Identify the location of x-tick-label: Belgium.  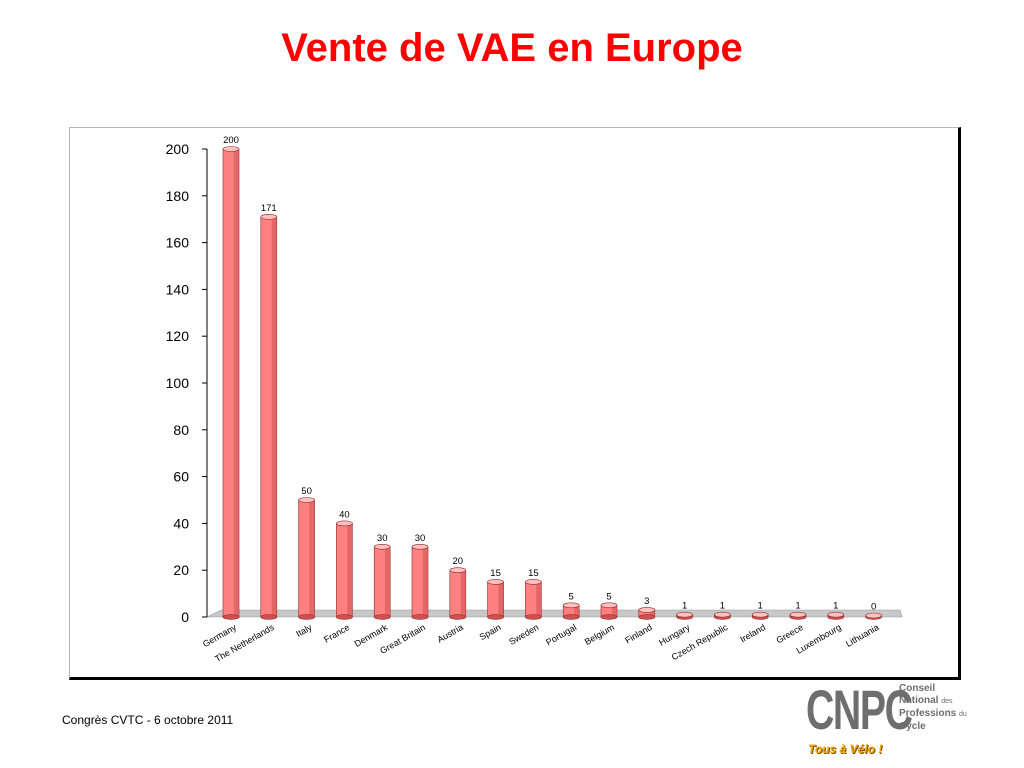
(599, 634).